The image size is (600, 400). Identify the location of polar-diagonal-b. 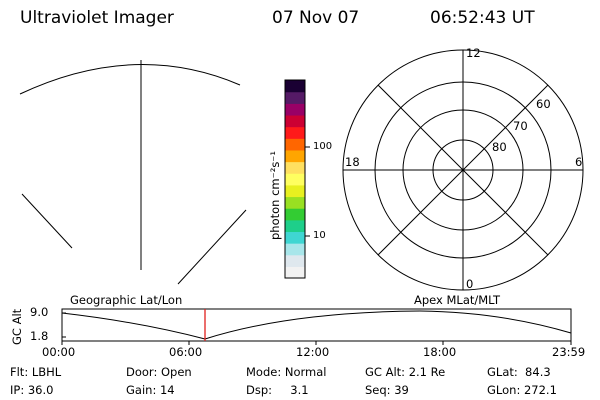
(463, 170).